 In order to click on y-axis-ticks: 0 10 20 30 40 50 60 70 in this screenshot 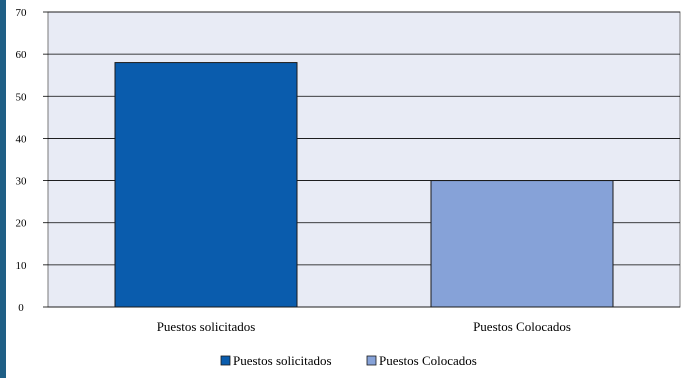, I will do `click(32, 160)`.